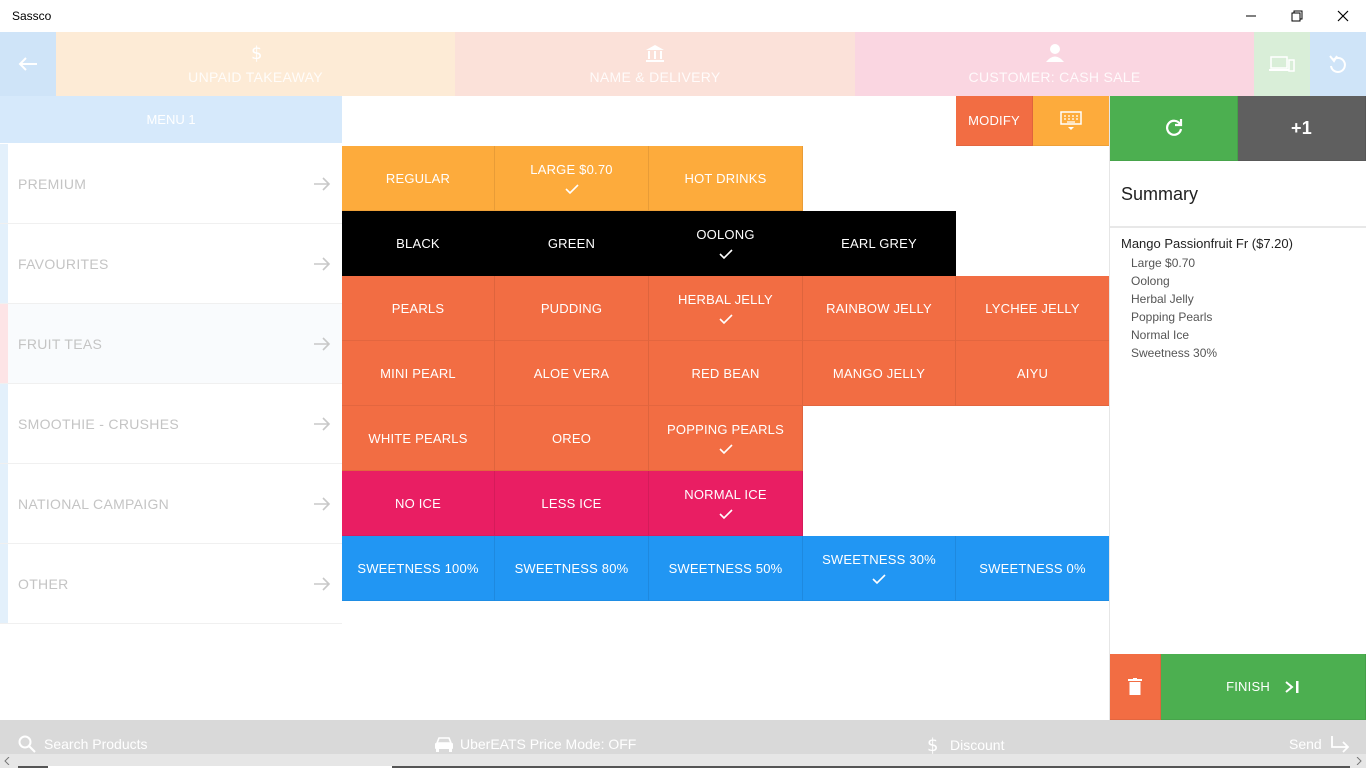 This screenshot has height=768, width=1366. I want to click on category-fruit-teas: FRUIT TEAS, so click(171, 344).